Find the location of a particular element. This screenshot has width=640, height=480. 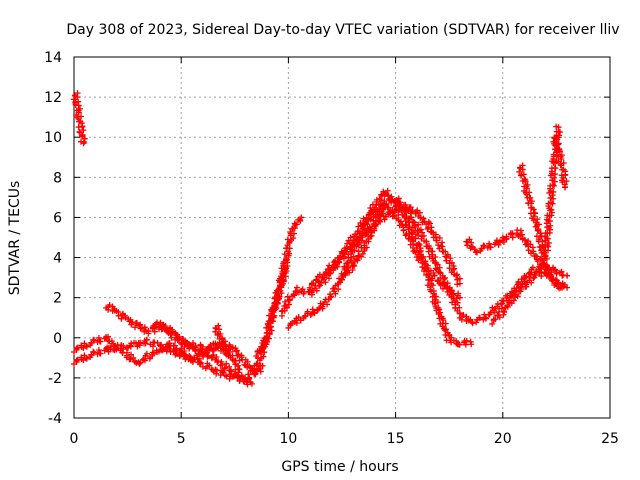

y-tick-label: 14 is located at coordinates (53, 58).